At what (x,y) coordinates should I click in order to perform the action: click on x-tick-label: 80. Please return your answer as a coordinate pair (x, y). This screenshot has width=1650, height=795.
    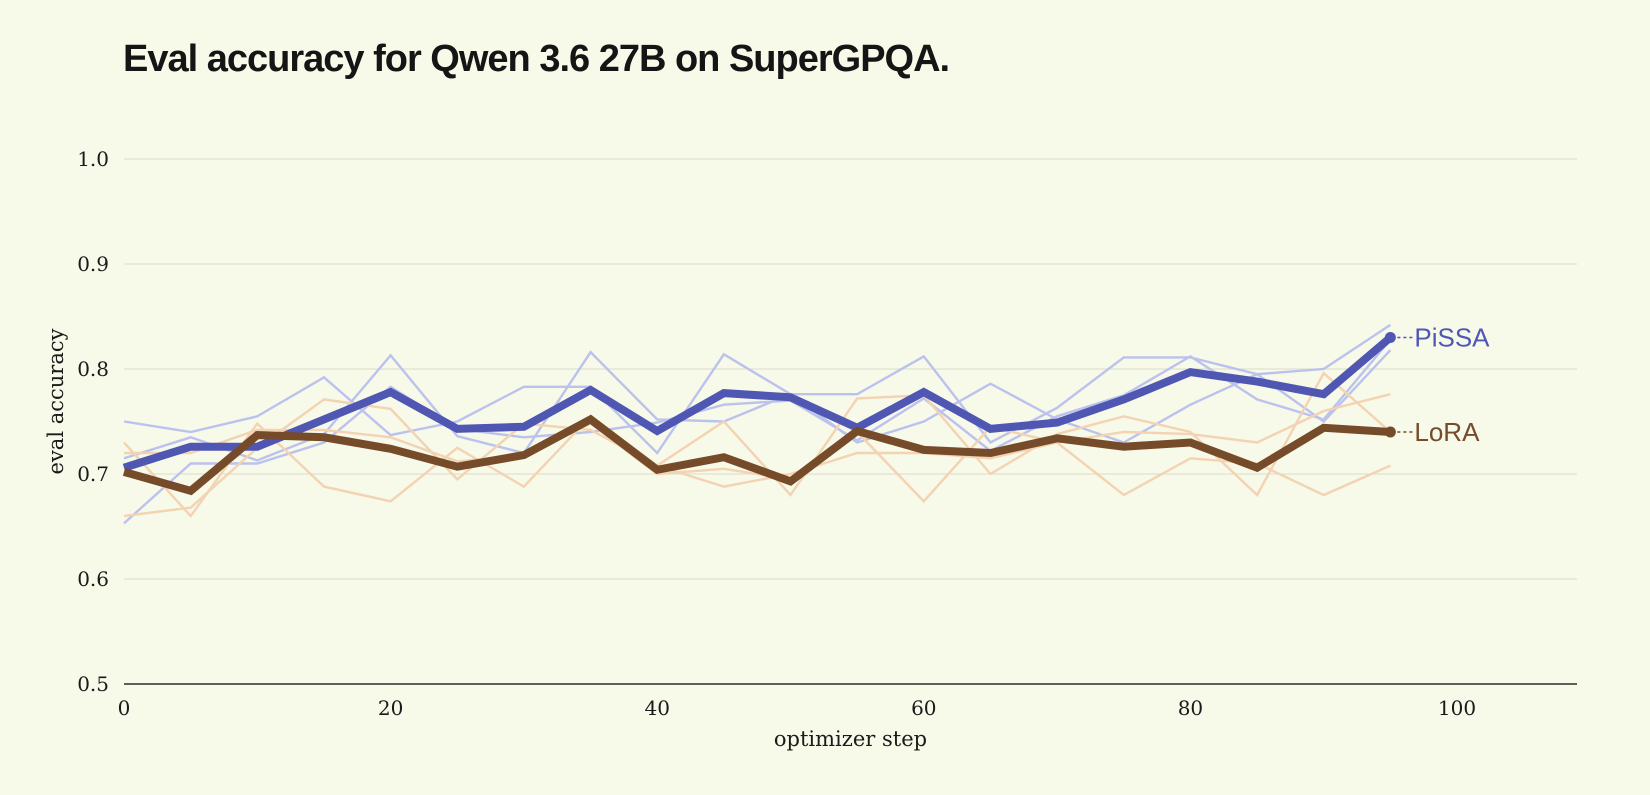
    Looking at the image, I should click on (1190, 708).